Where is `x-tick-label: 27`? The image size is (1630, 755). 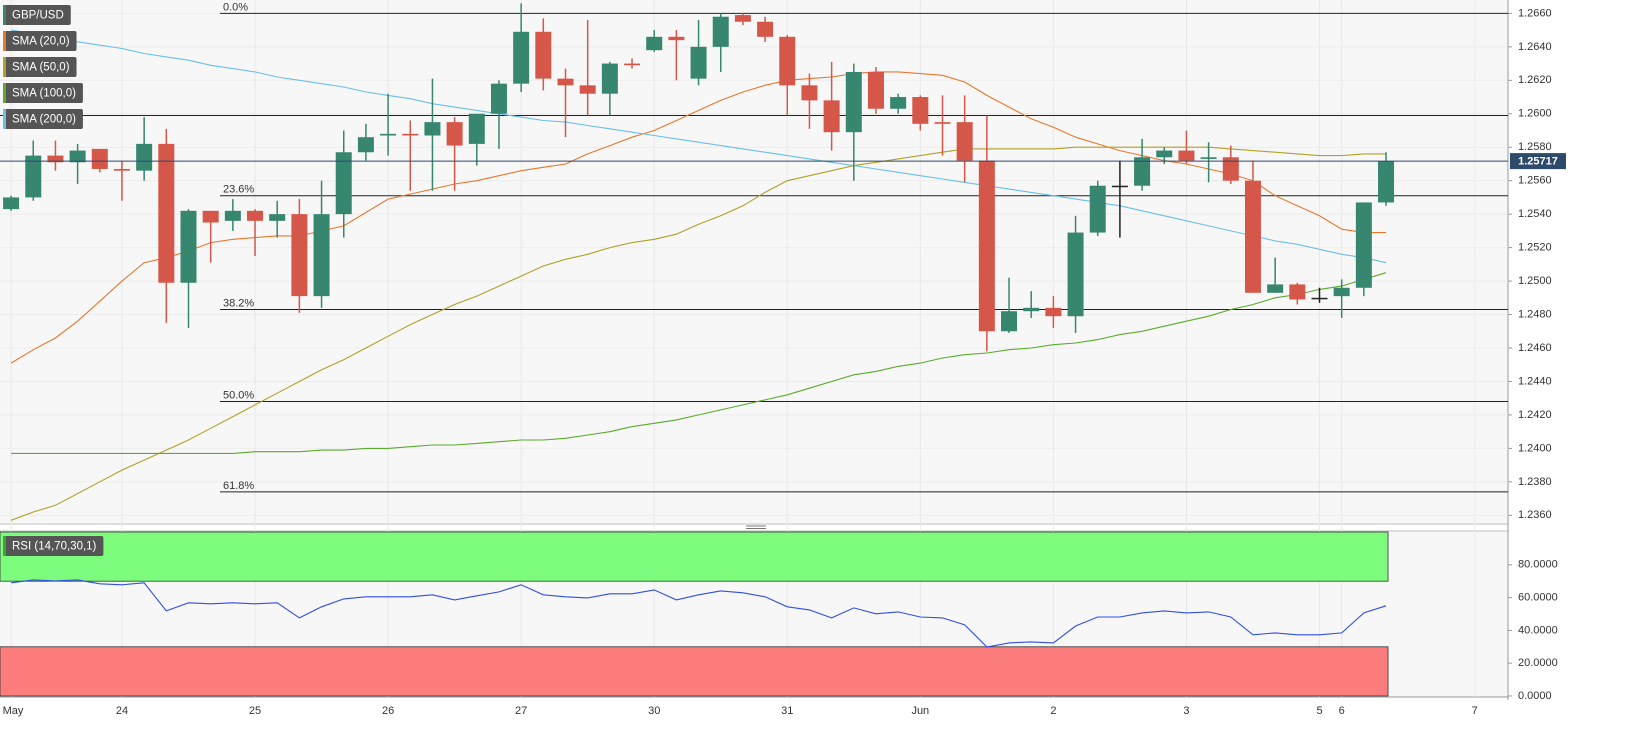
x-tick-label: 27 is located at coordinates (521, 711).